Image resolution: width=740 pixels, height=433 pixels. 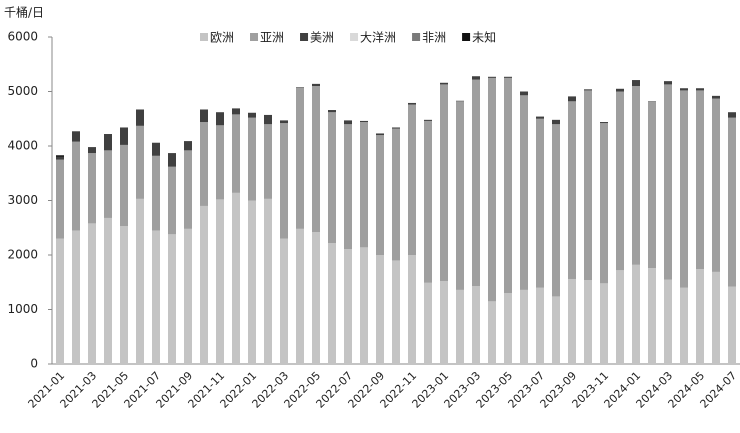 I want to click on legend-label: 未知, so click(x=484, y=38).